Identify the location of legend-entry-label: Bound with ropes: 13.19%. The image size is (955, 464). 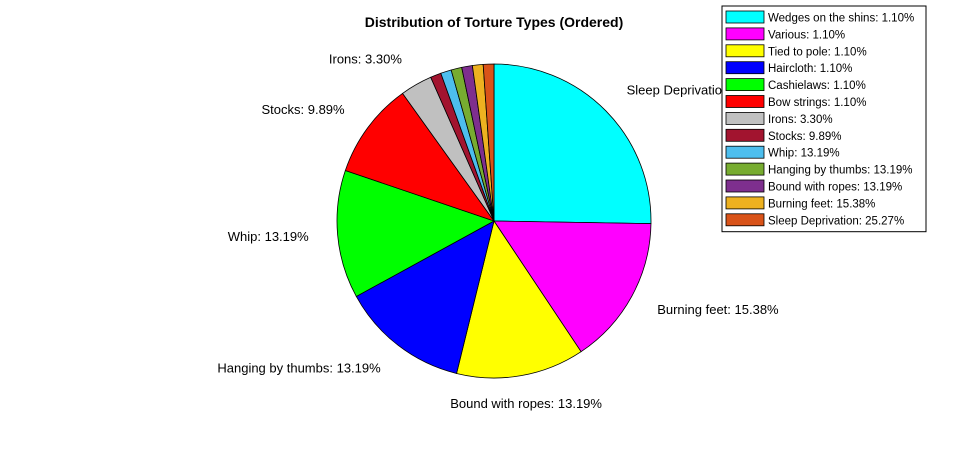
(835, 188).